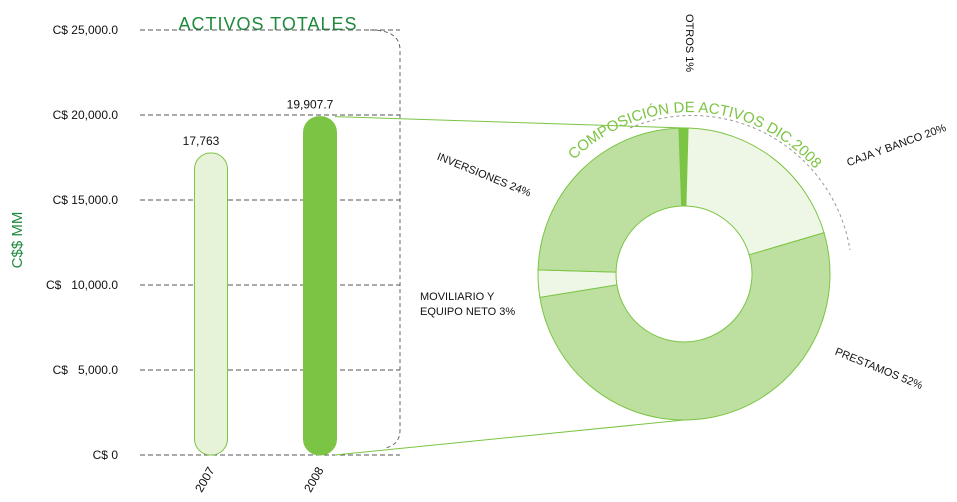 This screenshot has width=957, height=502. Describe the element at coordinates (106, 455) in the screenshot. I see `y-tick-label: C$ 0` at that location.